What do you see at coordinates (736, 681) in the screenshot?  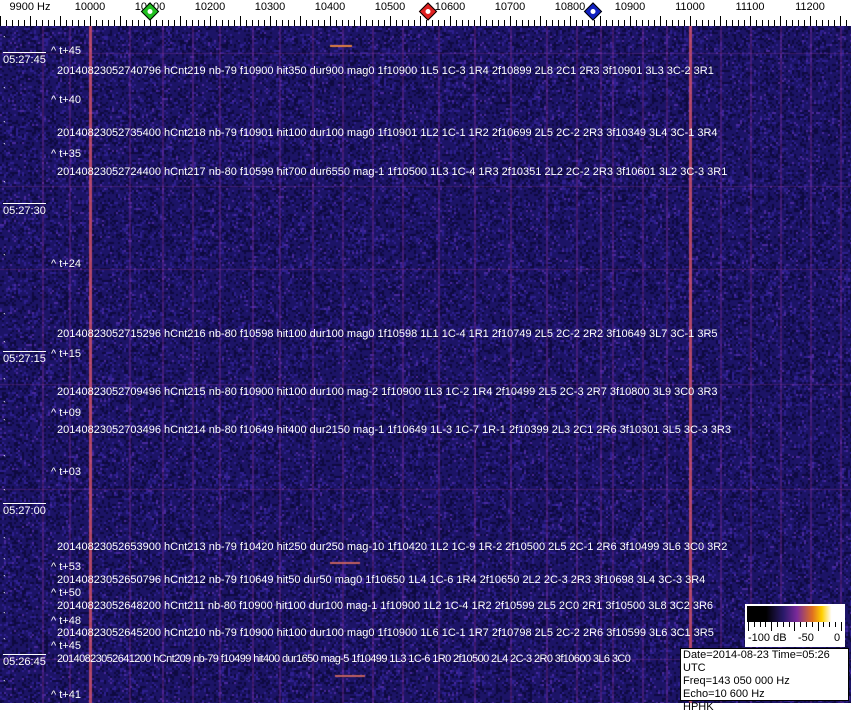 I see `info-freq: Freq=143 050 000 Hz` at bounding box center [736, 681].